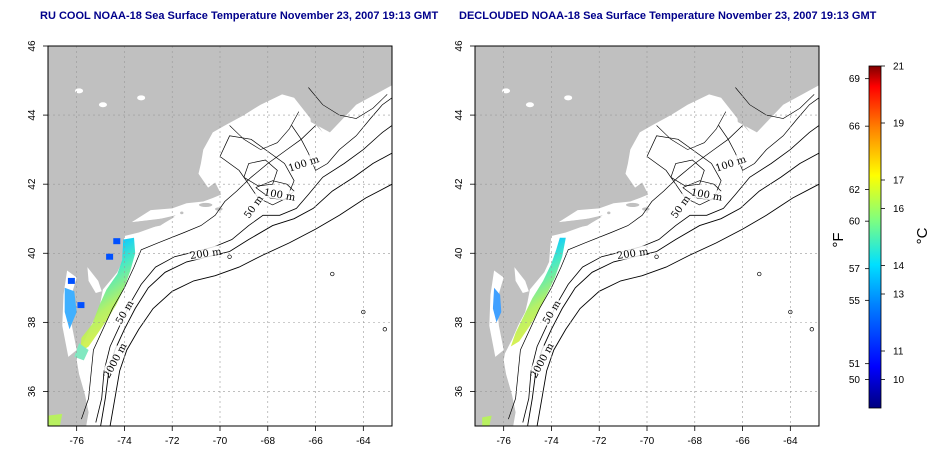  What do you see at coordinates (838, 239) in the screenshot?
I see `fahrenheit-unit-label: °F` at bounding box center [838, 239].